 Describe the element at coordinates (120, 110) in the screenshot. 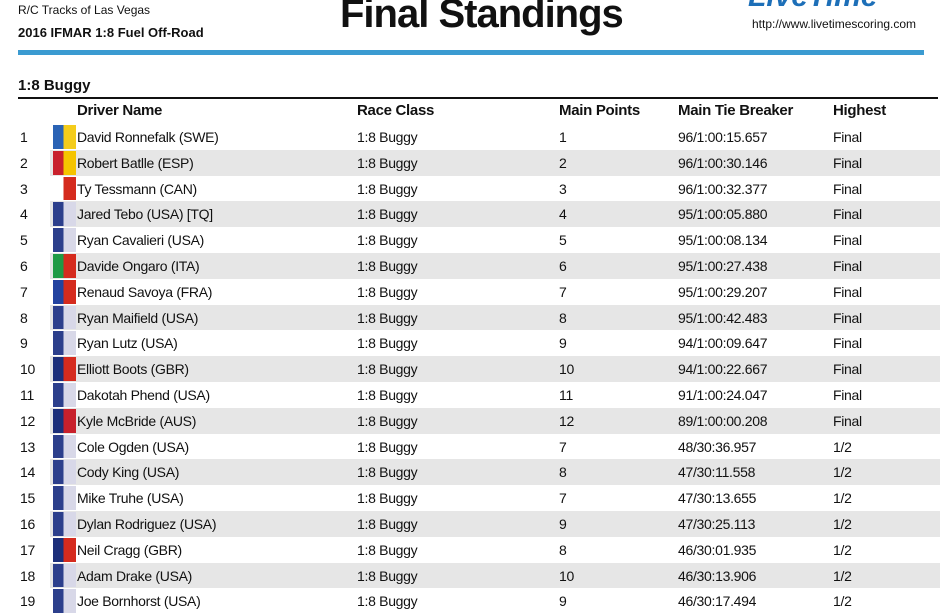

I see `column-header: Driver Name` at that location.